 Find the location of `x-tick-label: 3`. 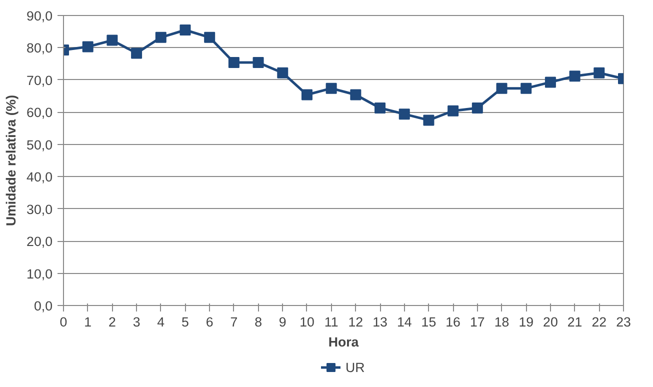

x-tick-label: 3 is located at coordinates (136, 322).